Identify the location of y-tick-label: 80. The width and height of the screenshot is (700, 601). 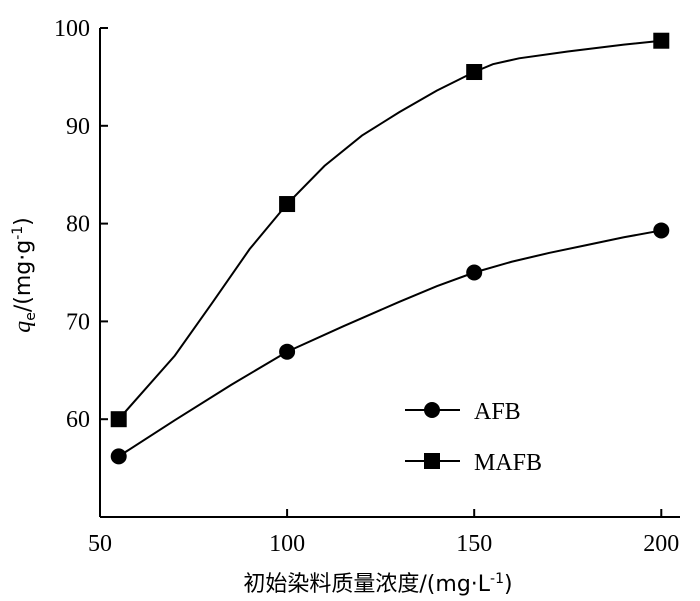
(78, 225).